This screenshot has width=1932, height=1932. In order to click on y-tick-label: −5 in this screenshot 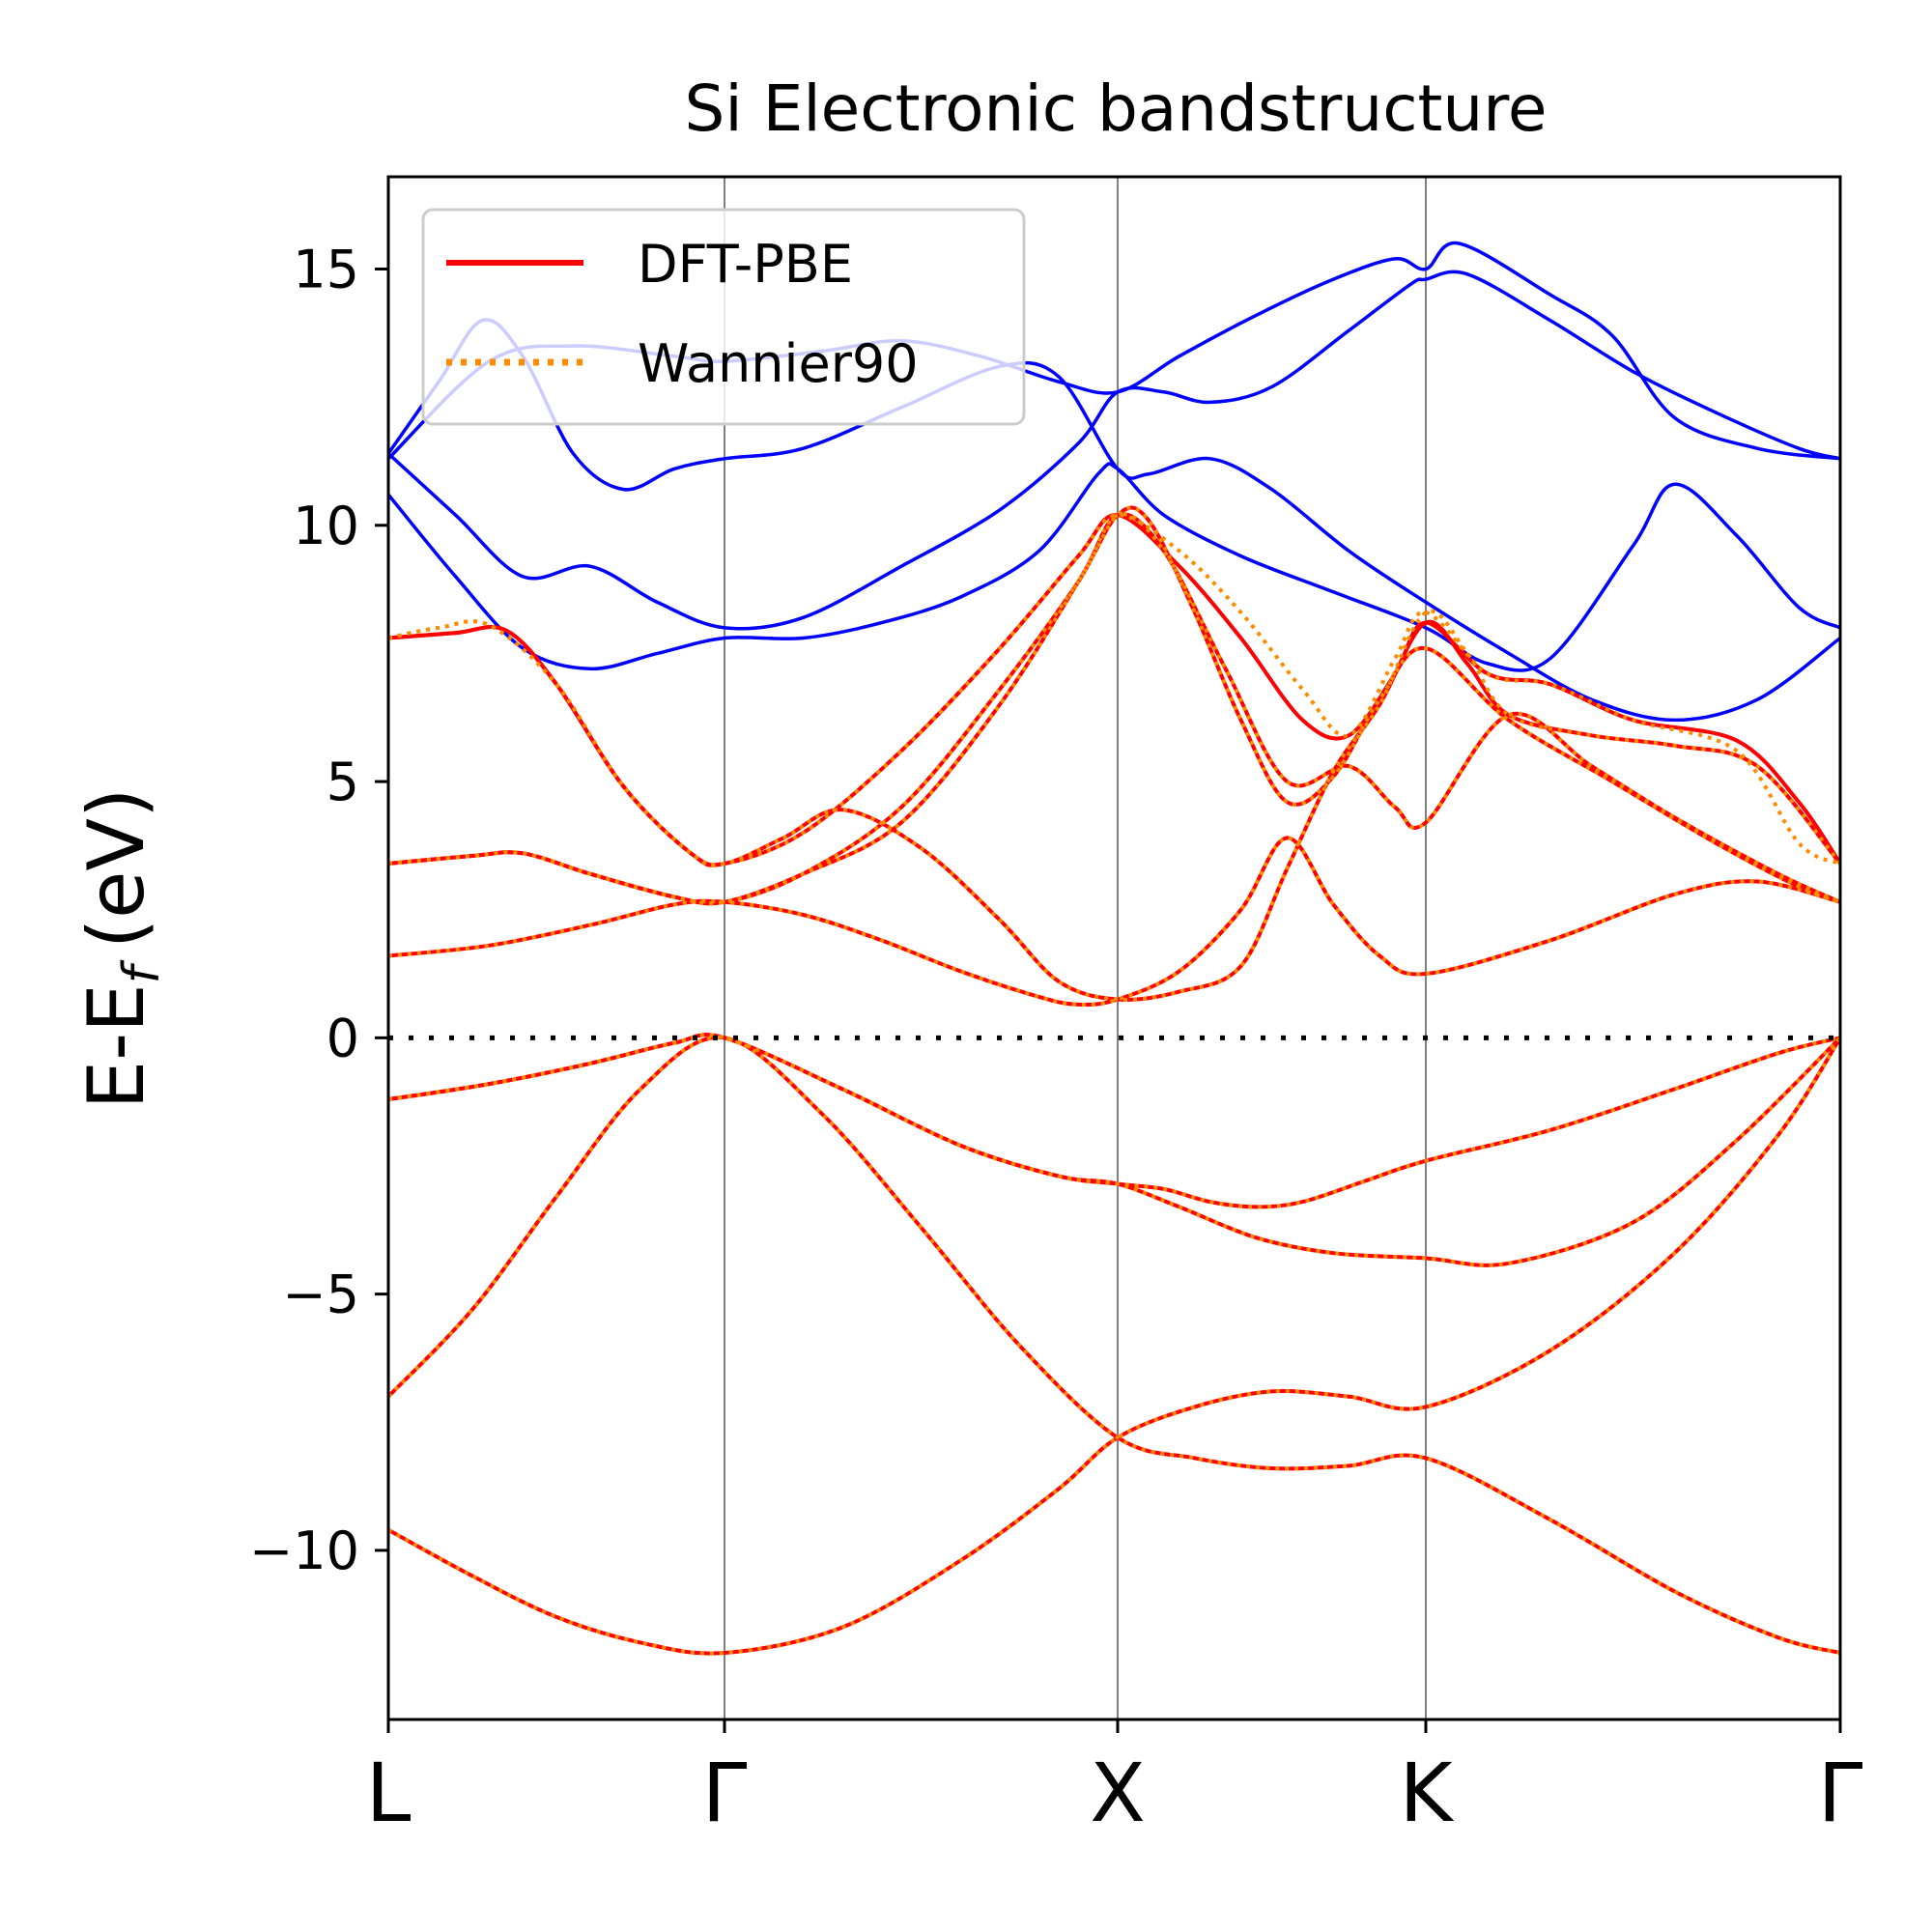, I will do `click(320, 1294)`.